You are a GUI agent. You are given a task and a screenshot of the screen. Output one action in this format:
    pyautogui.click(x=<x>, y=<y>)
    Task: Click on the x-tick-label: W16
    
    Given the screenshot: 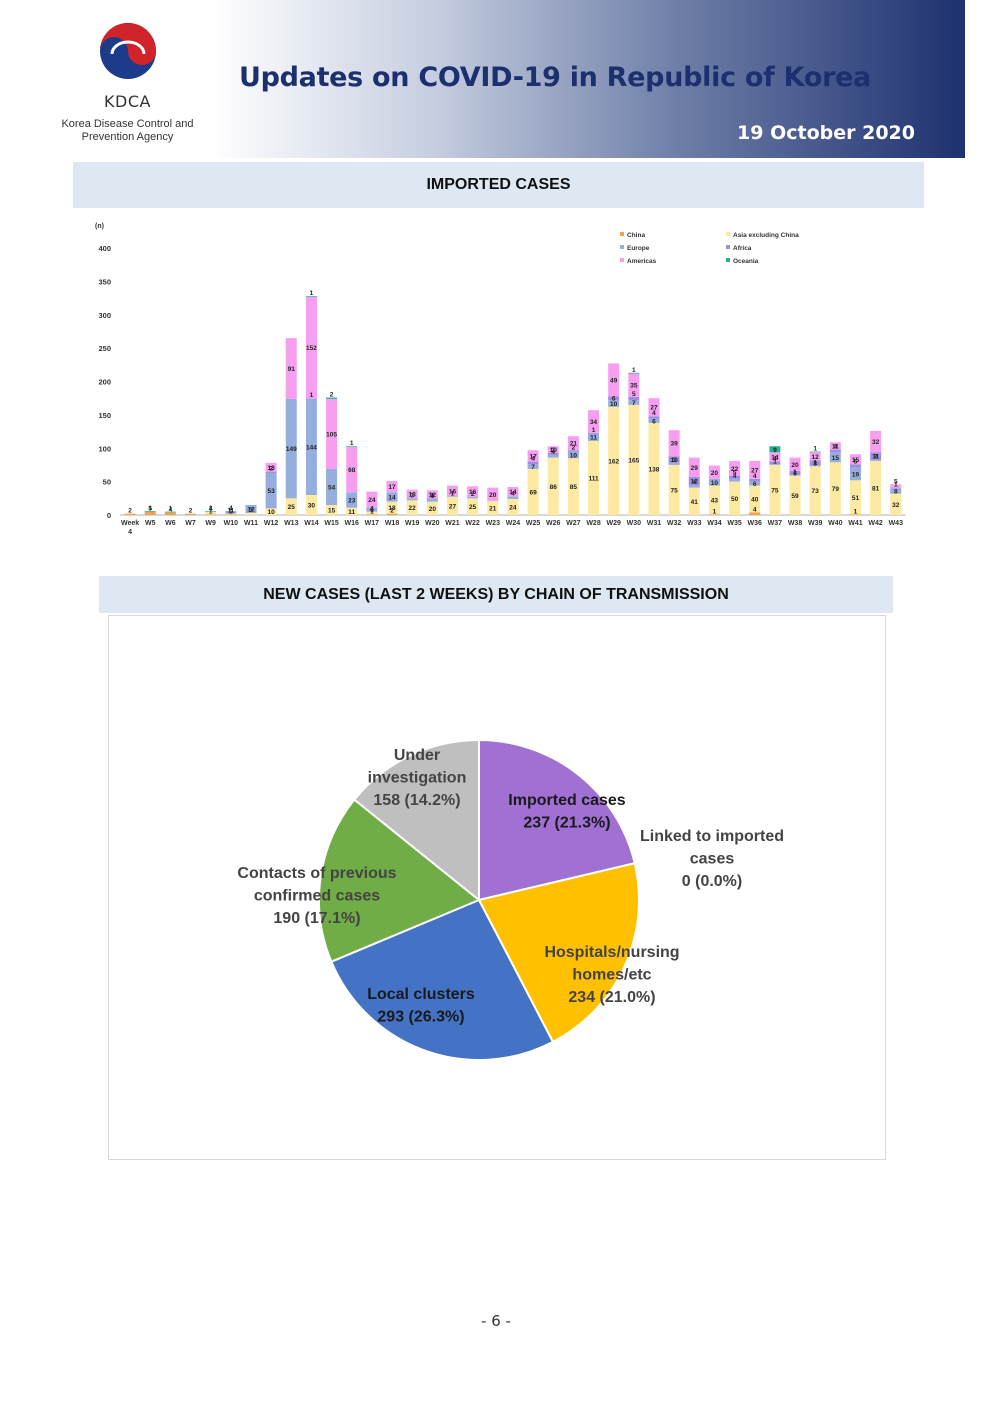 What is the action you would take?
    pyautogui.click(x=352, y=523)
    